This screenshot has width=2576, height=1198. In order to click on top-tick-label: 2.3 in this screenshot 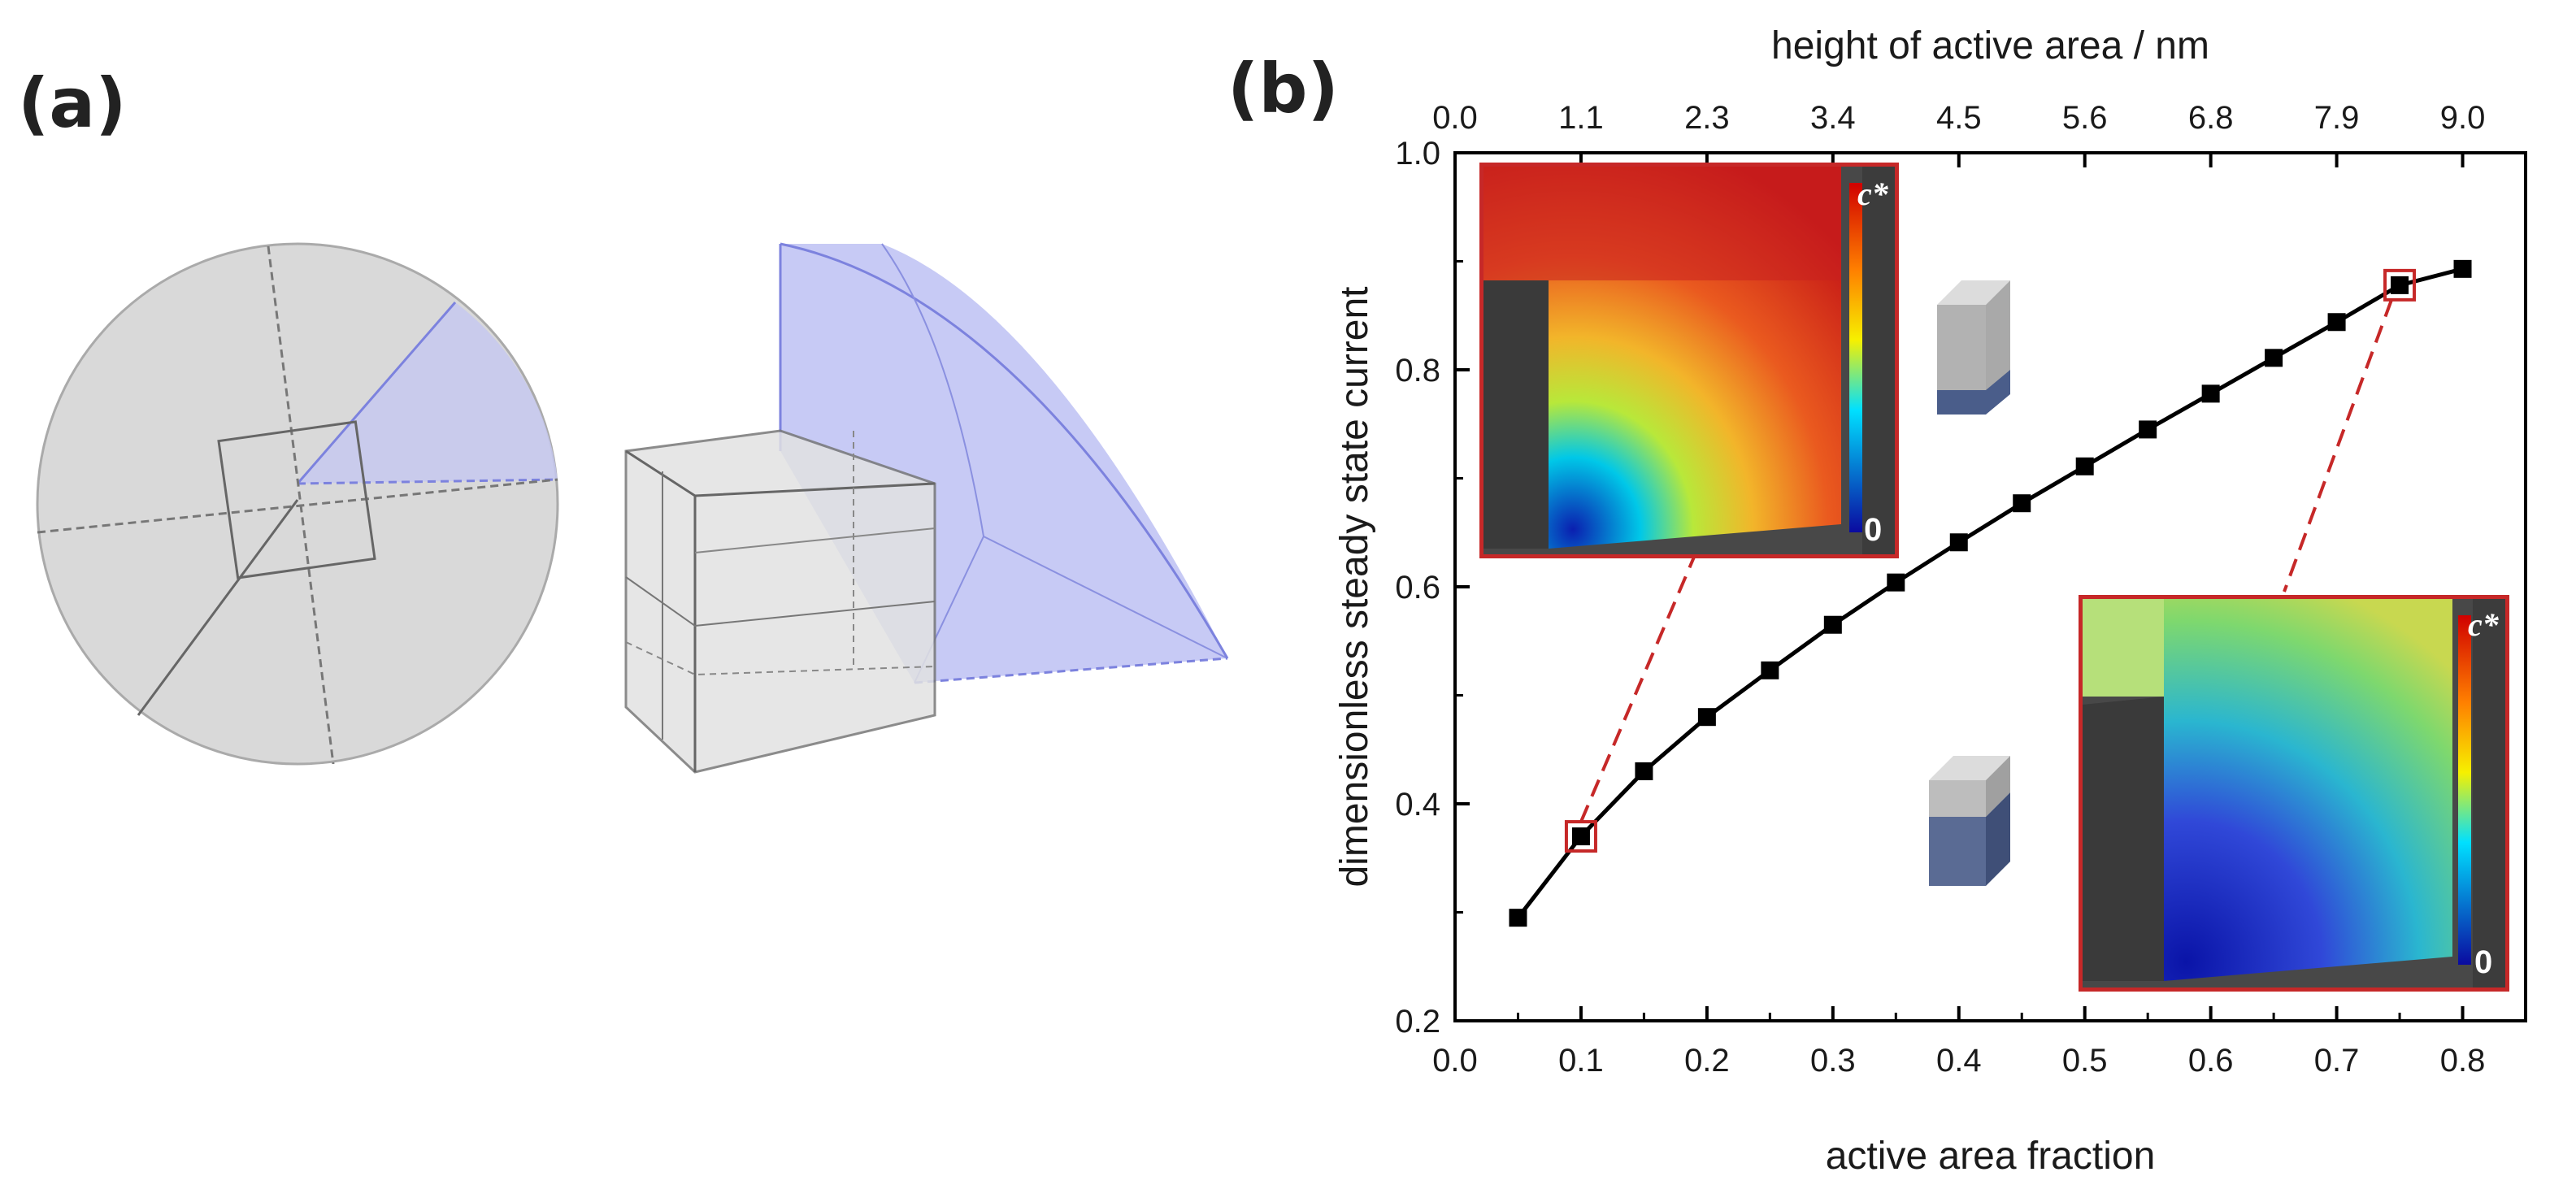, I will do `click(1707, 118)`.